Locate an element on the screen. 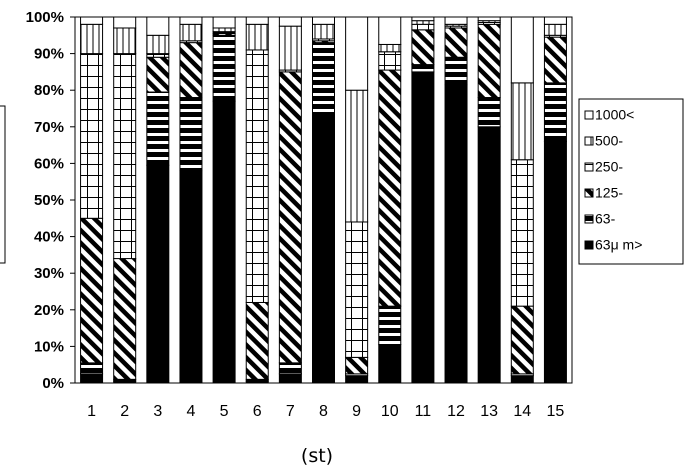  legend-label: 500- is located at coordinates (609, 141).